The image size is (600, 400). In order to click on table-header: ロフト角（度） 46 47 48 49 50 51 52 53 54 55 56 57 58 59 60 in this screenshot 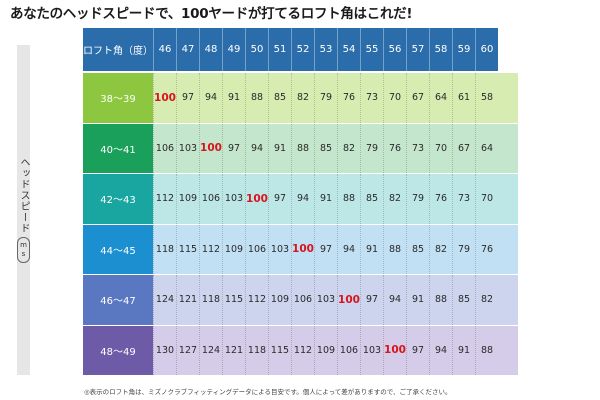, I will do `click(290, 49)`.